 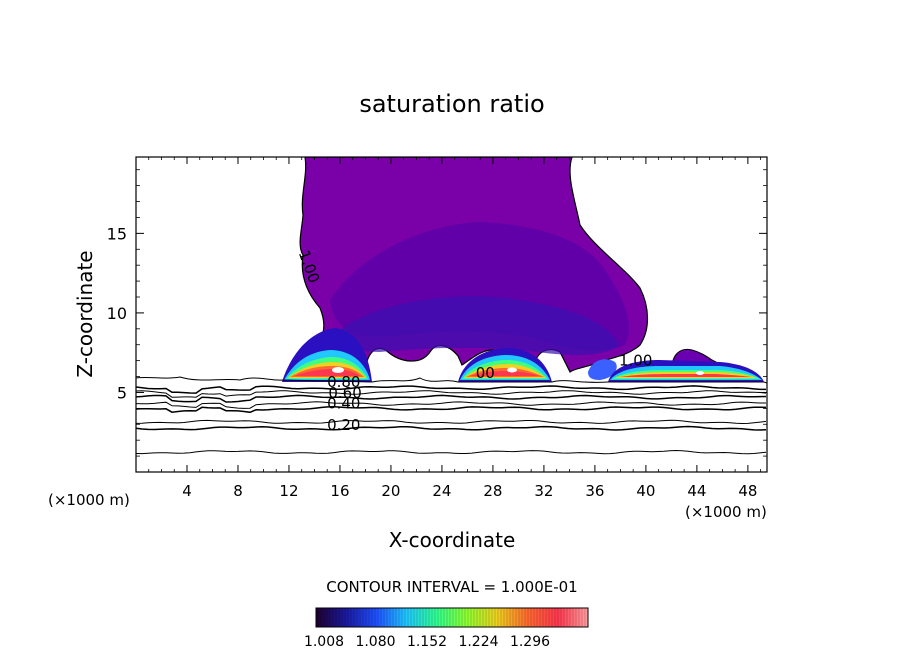 I want to click on contour-label: 0.80, so click(x=343, y=382).